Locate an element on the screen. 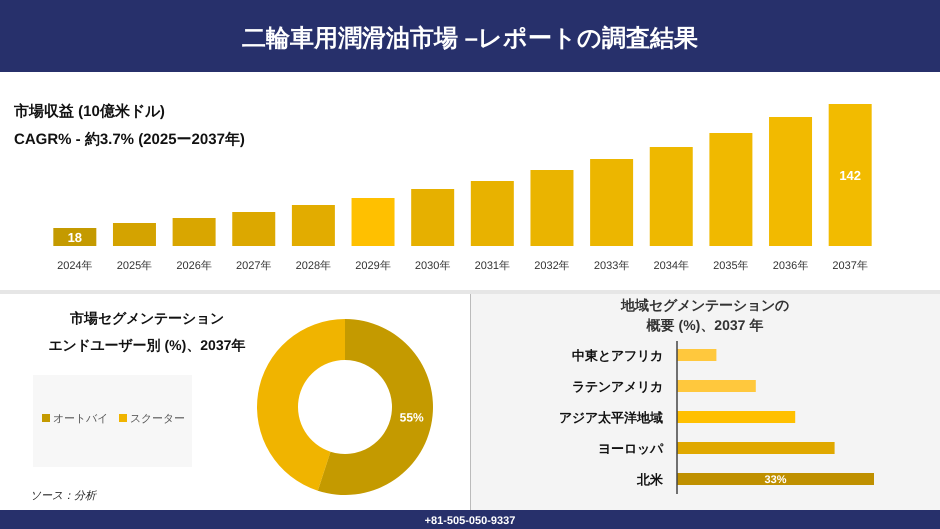 Image resolution: width=940 pixels, height=529 pixels. x-tick-label: 2025年 is located at coordinates (134, 266).